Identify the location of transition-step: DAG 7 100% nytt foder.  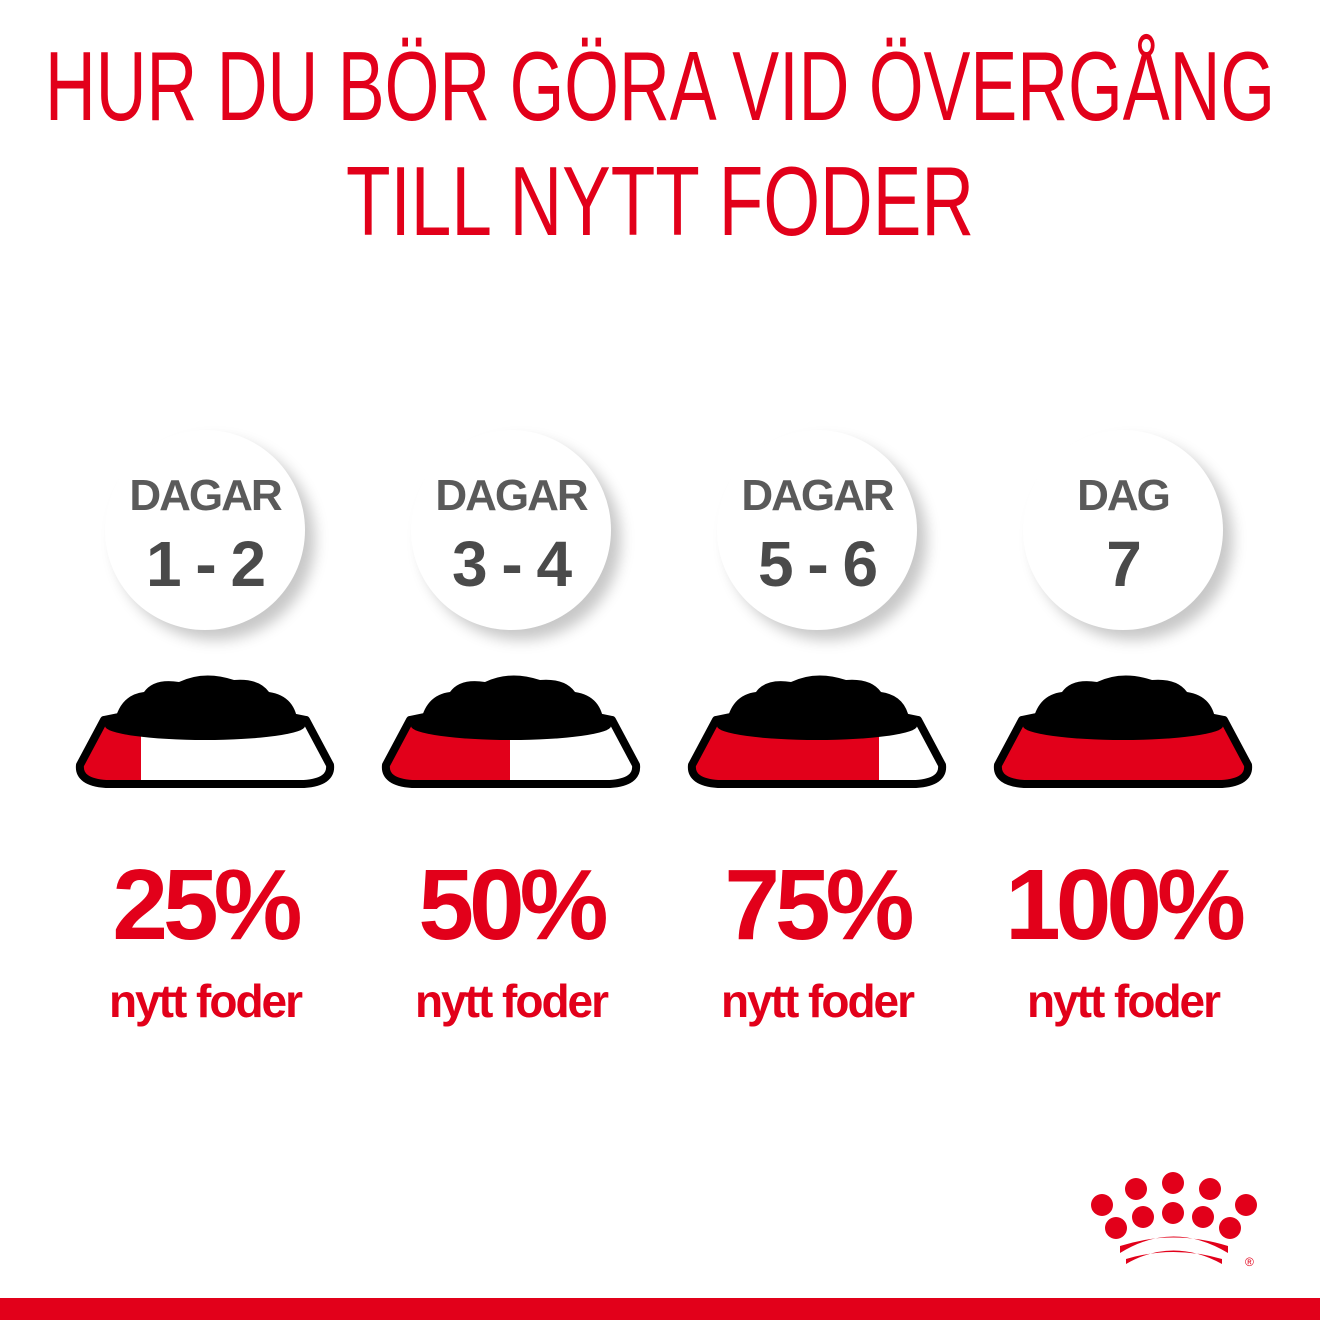
(1123, 740).